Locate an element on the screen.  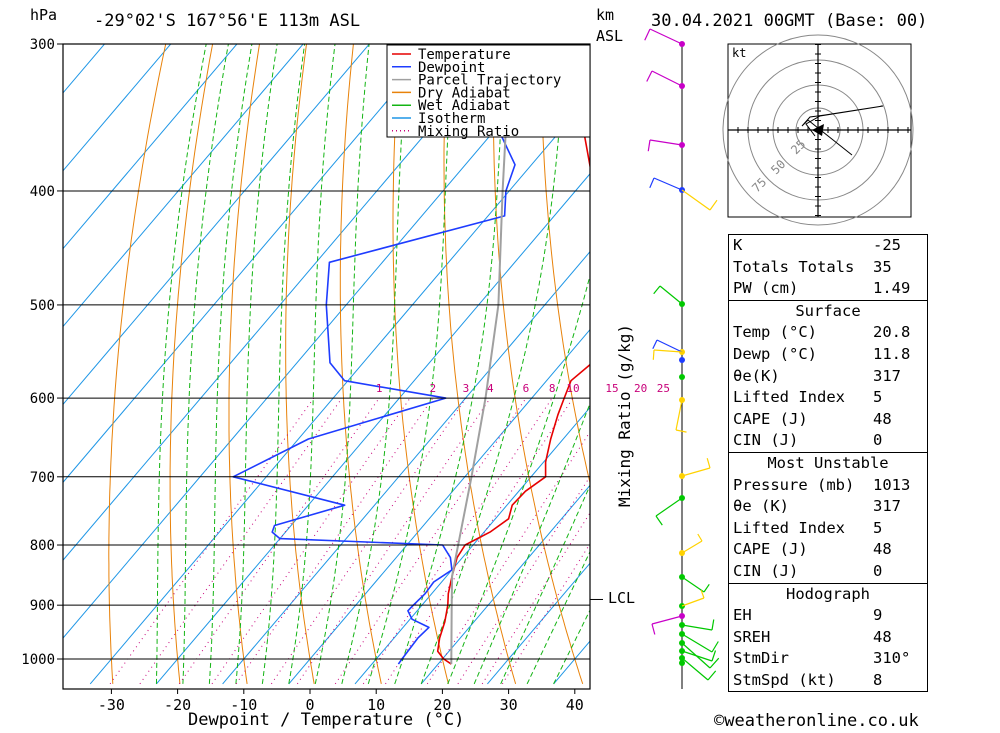
mixing-ratio-tick-label: 2 is located at coordinates (432, 388).